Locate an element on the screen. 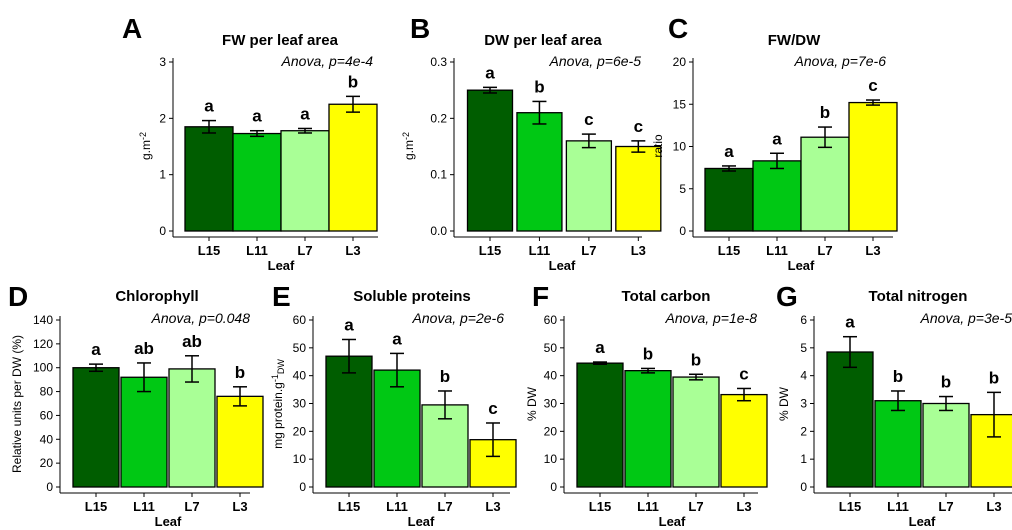 The image size is (1012, 530). y-axis-label: mg protein.g-1DW is located at coordinates (278, 404).